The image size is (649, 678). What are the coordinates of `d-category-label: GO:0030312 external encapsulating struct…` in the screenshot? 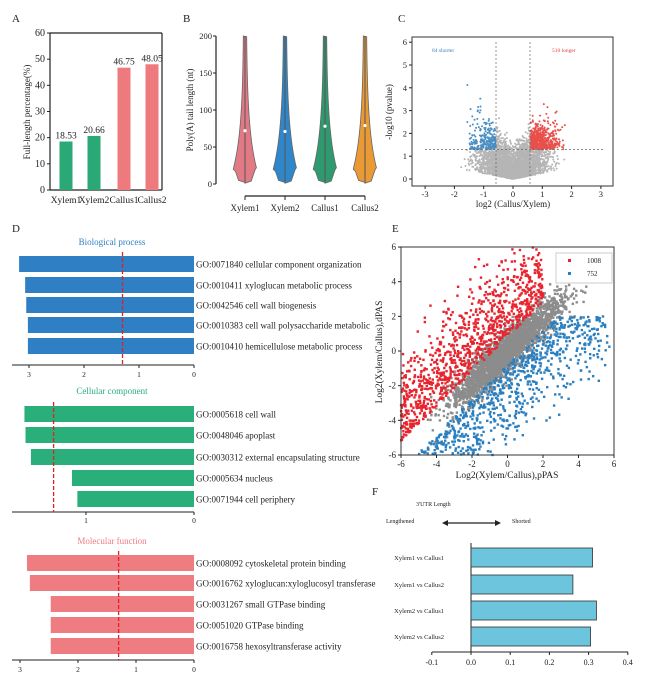 It's located at (278, 458).